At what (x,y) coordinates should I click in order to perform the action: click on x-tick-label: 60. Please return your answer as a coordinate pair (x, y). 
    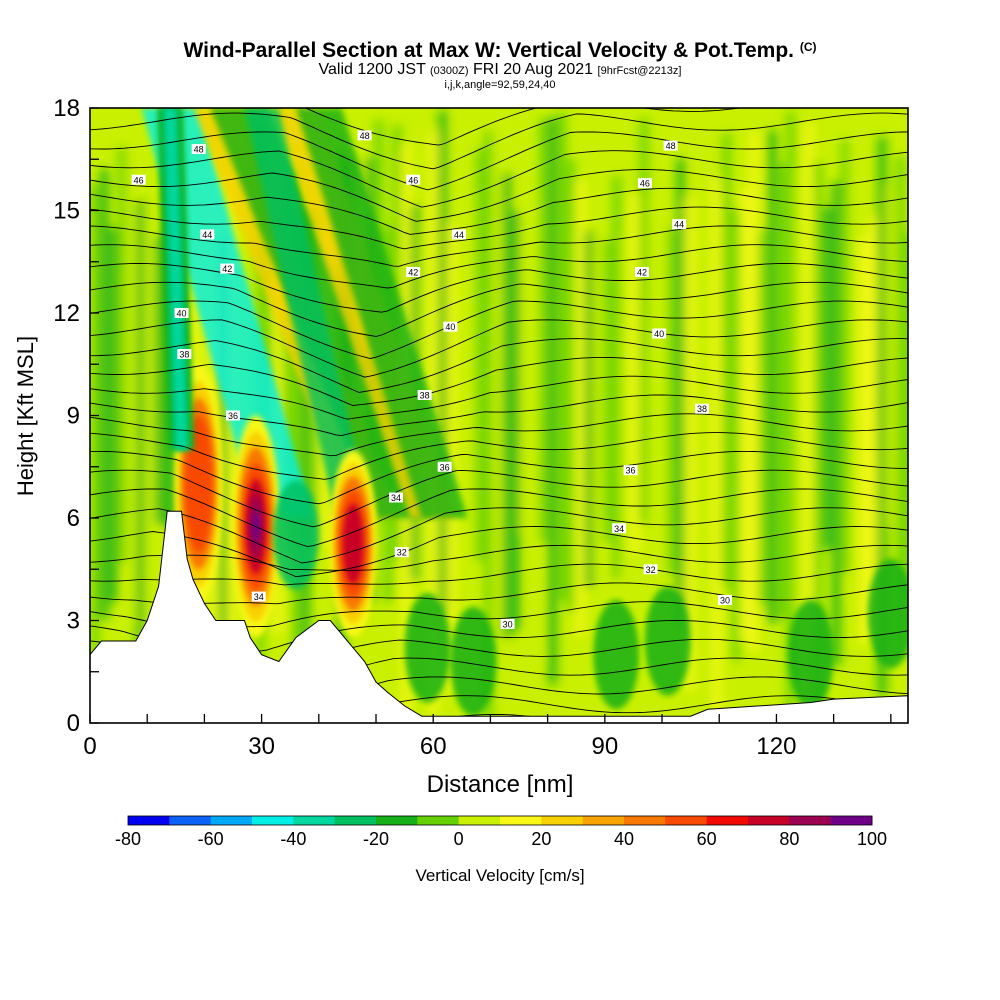
    Looking at the image, I should click on (433, 746).